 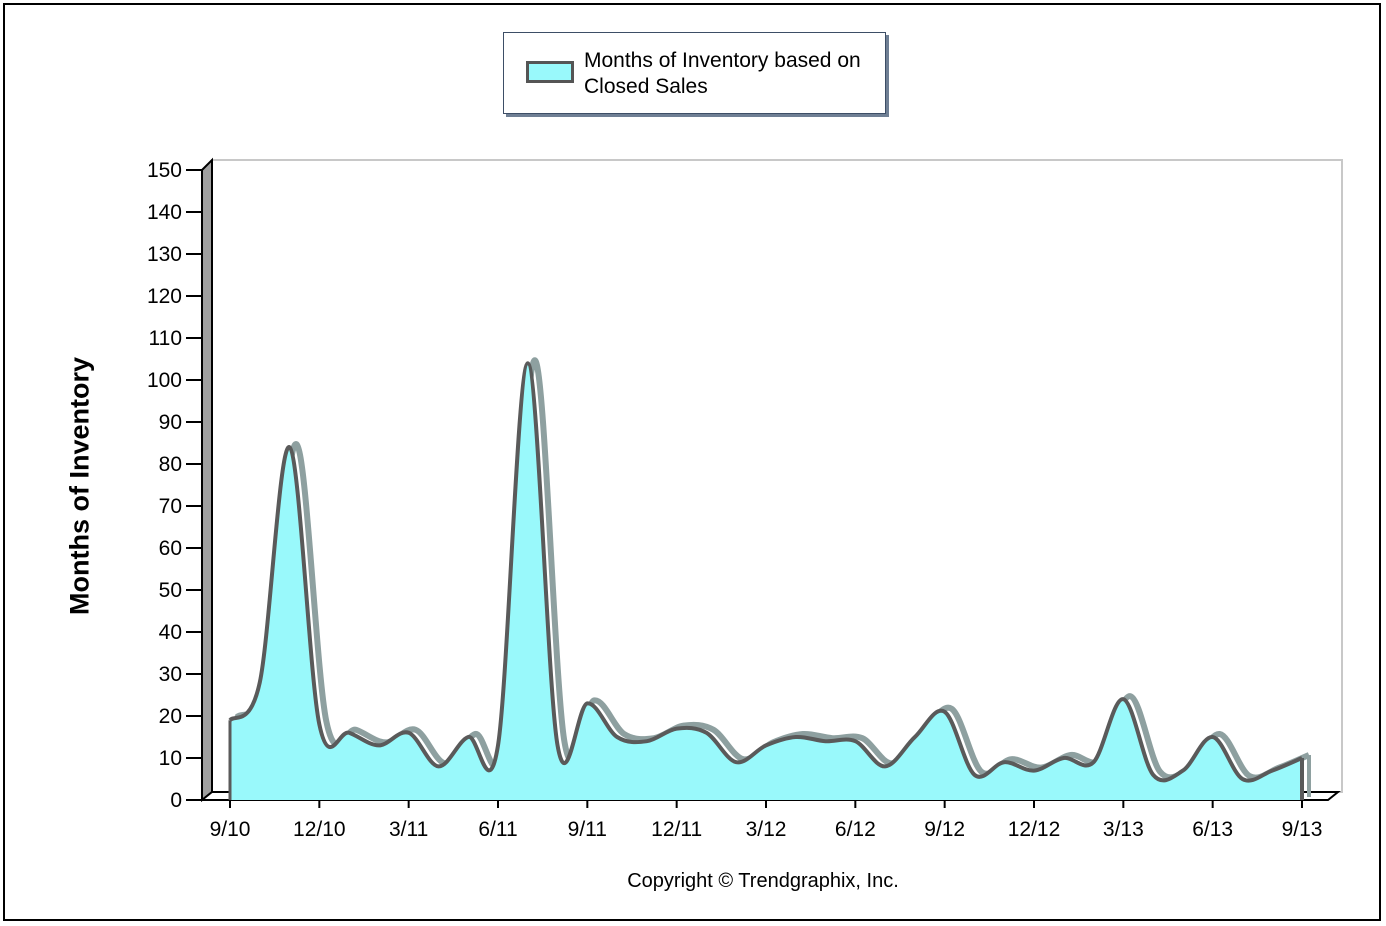 I want to click on left-wall, so click(x=207, y=480).